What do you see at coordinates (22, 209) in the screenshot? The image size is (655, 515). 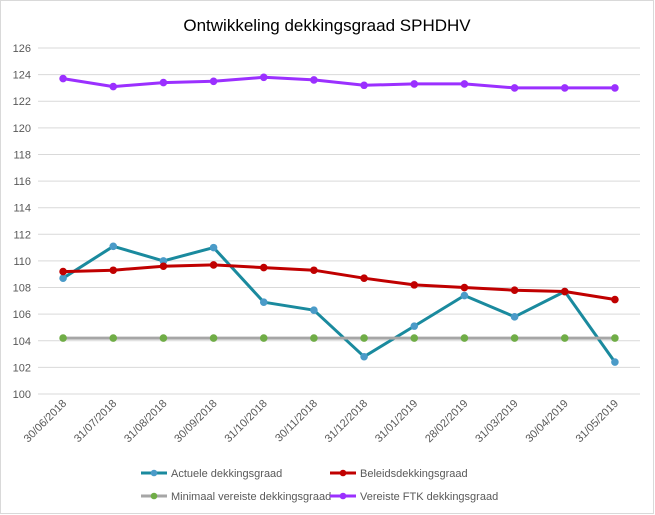 I see `y-tick-label: 114` at bounding box center [22, 209].